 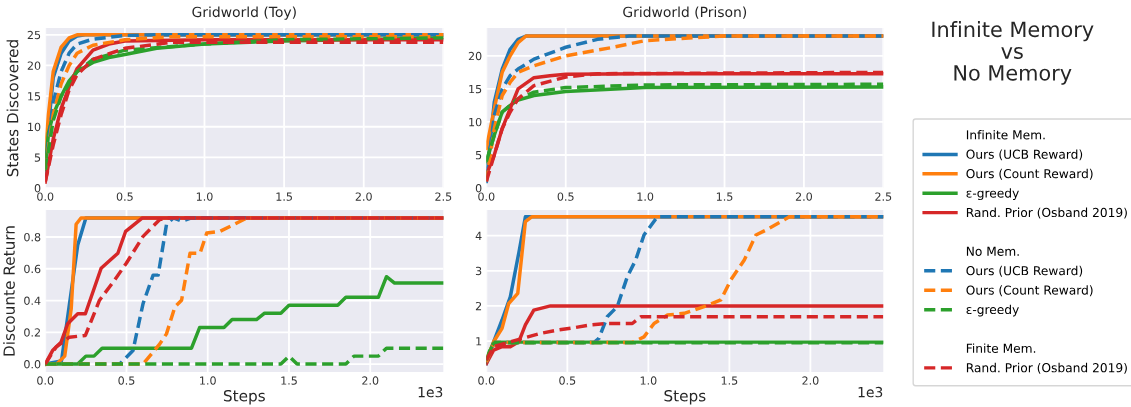 I want to click on line-series, so click(x=685, y=335).